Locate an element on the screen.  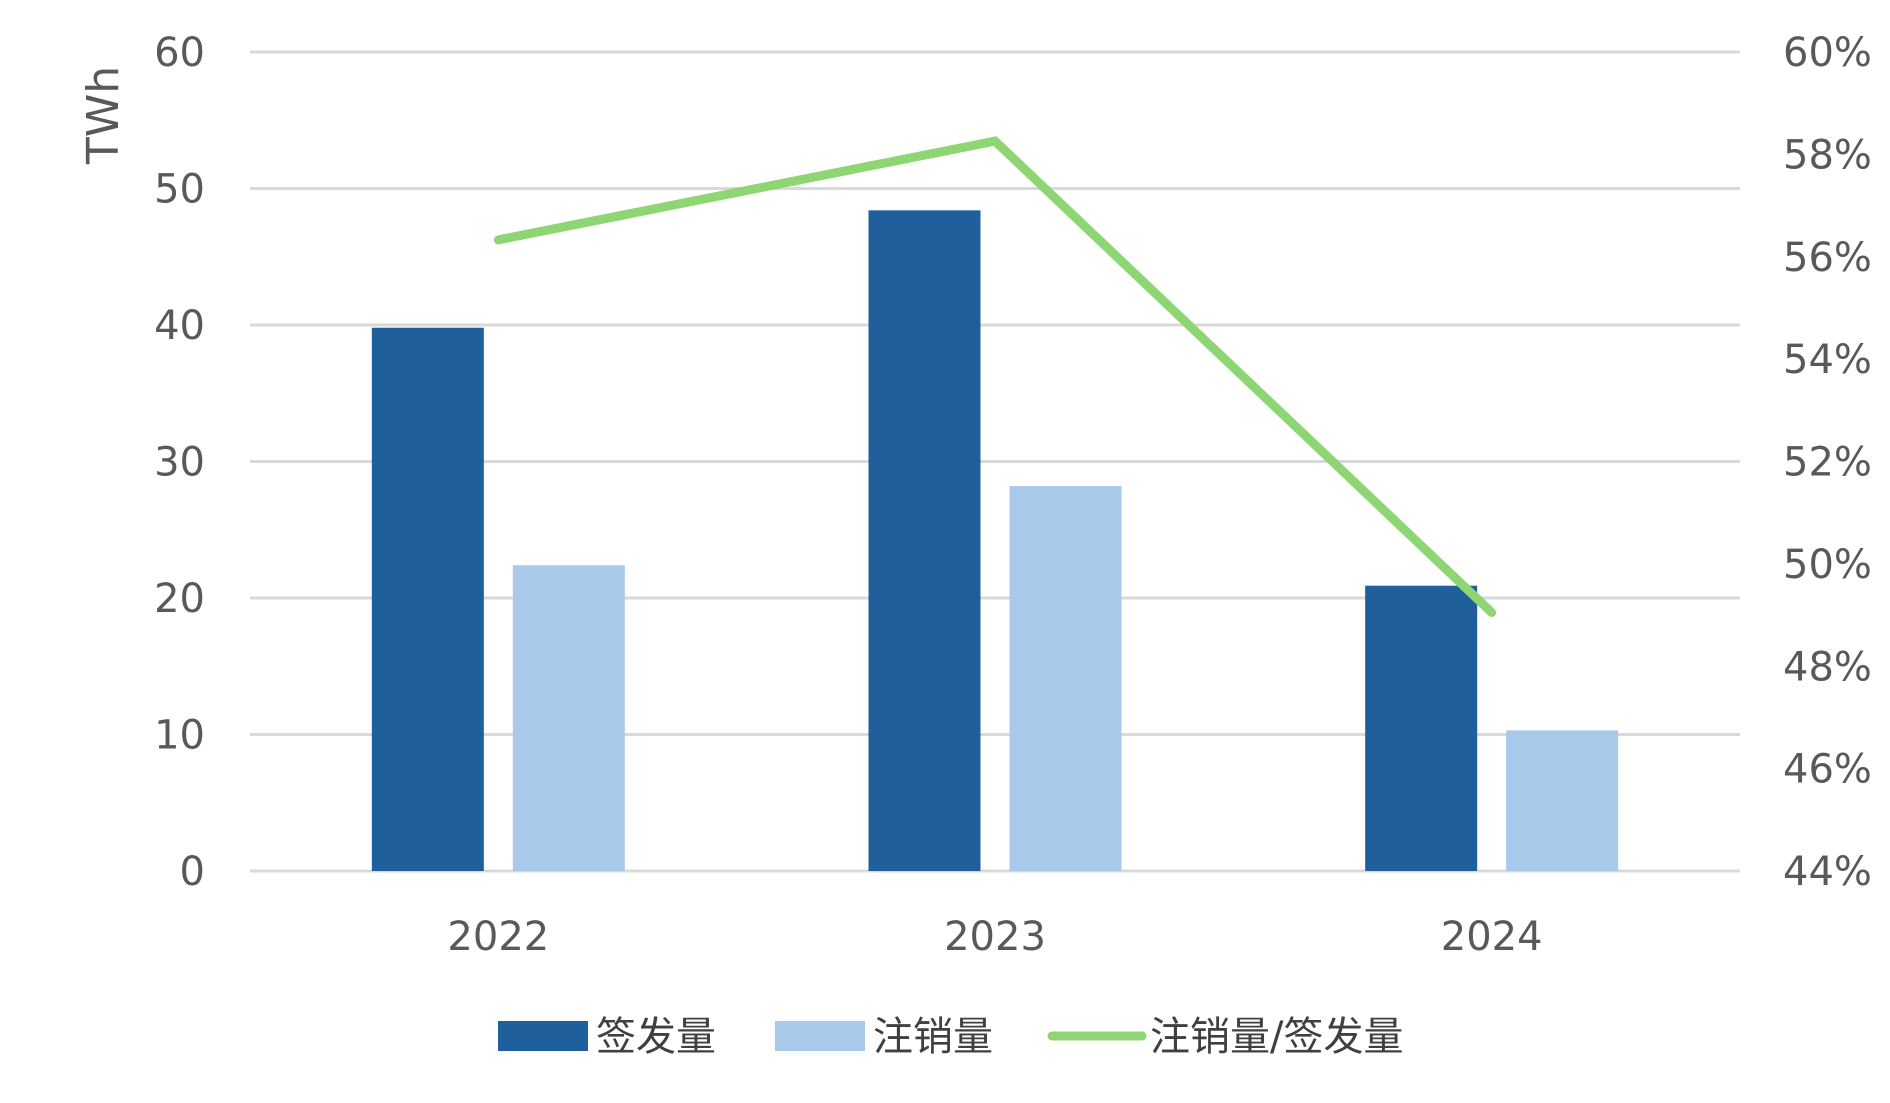
y2-tick-label: 56% is located at coordinates (1827, 258).